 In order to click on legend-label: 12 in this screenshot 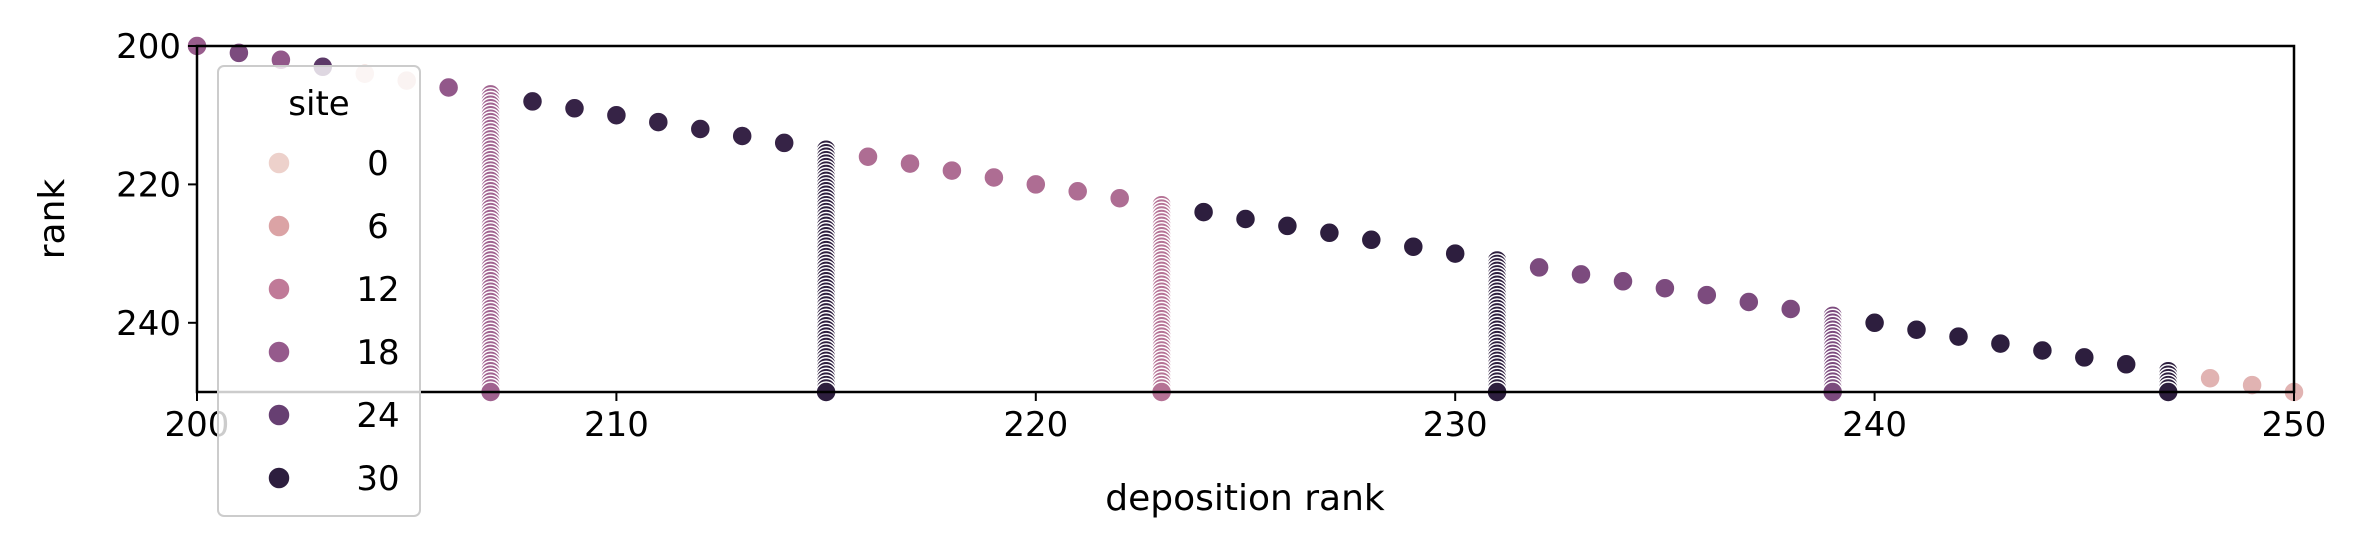, I will do `click(377, 290)`.